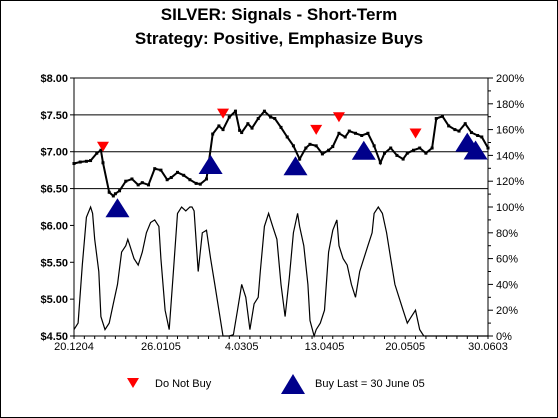 Image resolution: width=558 pixels, height=418 pixels. I want to click on x-tick-label: 20.1204, so click(74, 347).